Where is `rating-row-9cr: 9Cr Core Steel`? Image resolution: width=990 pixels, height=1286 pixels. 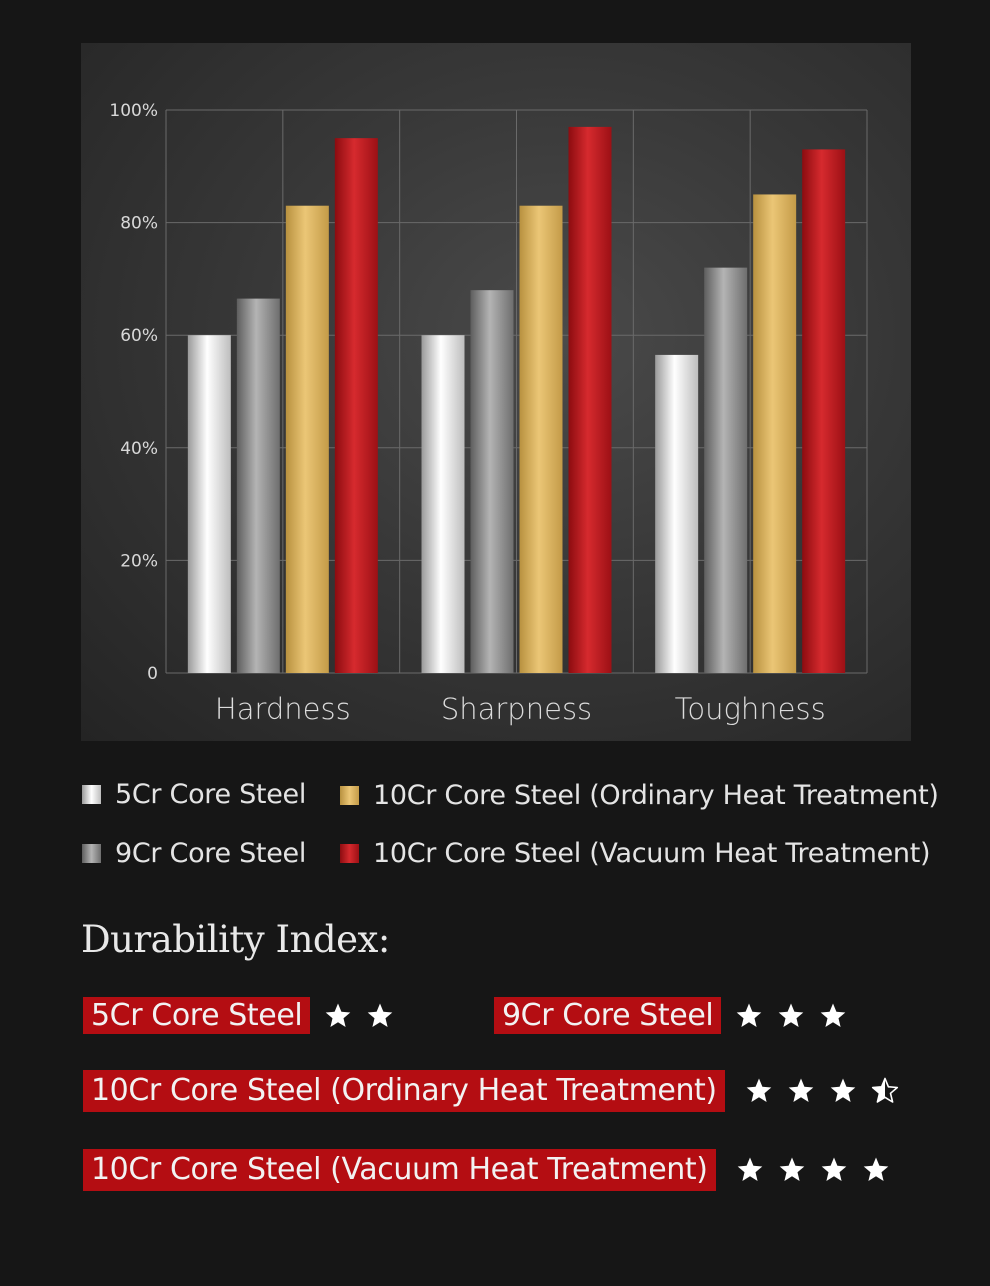
rating-row-9cr: 9Cr Core Steel is located at coordinates (677, 1015).